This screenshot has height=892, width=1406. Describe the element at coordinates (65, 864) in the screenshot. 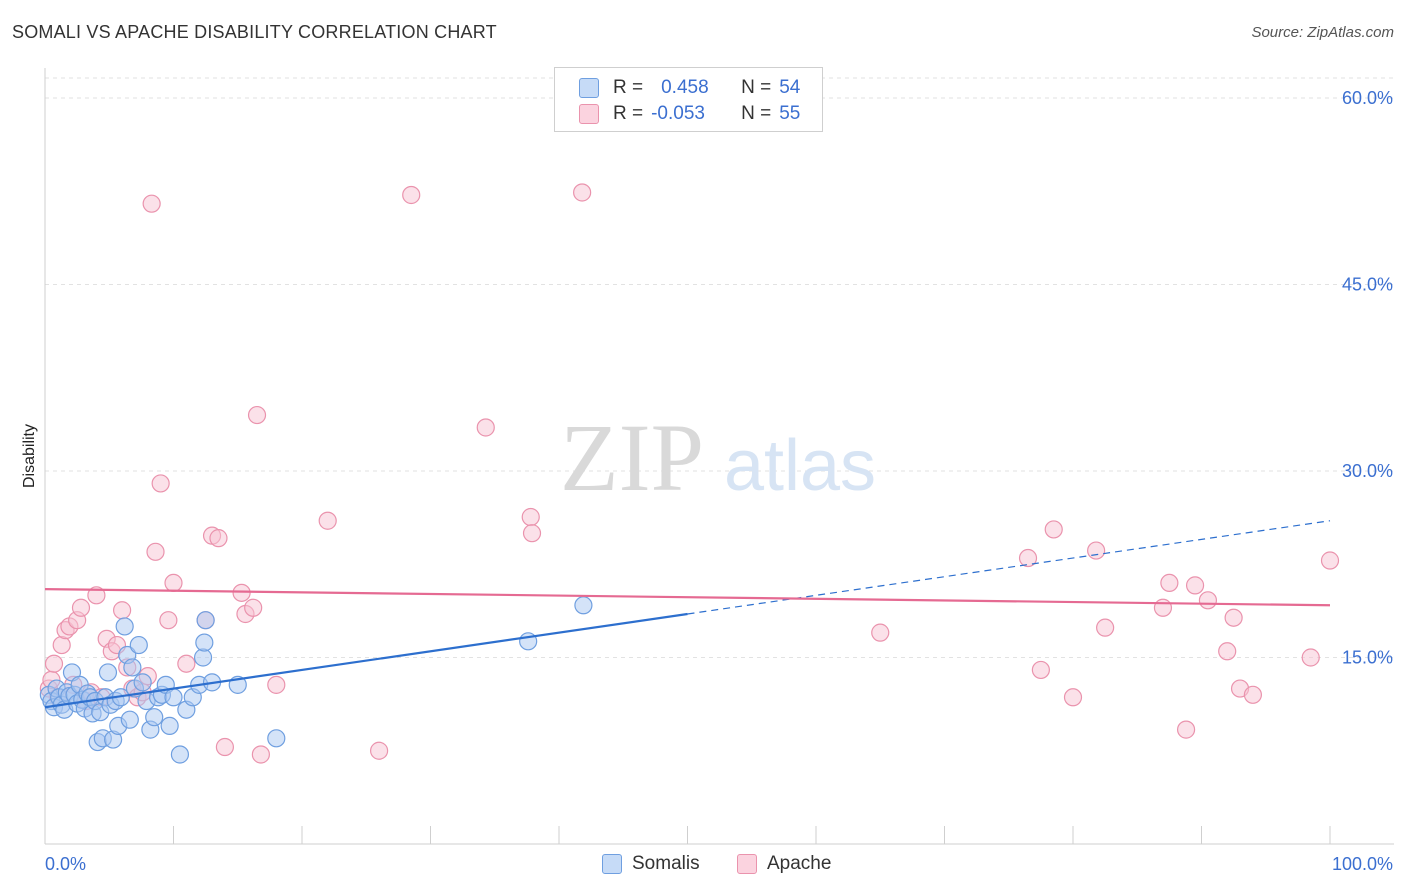

I see `x-tick-label: 0.0%` at that location.